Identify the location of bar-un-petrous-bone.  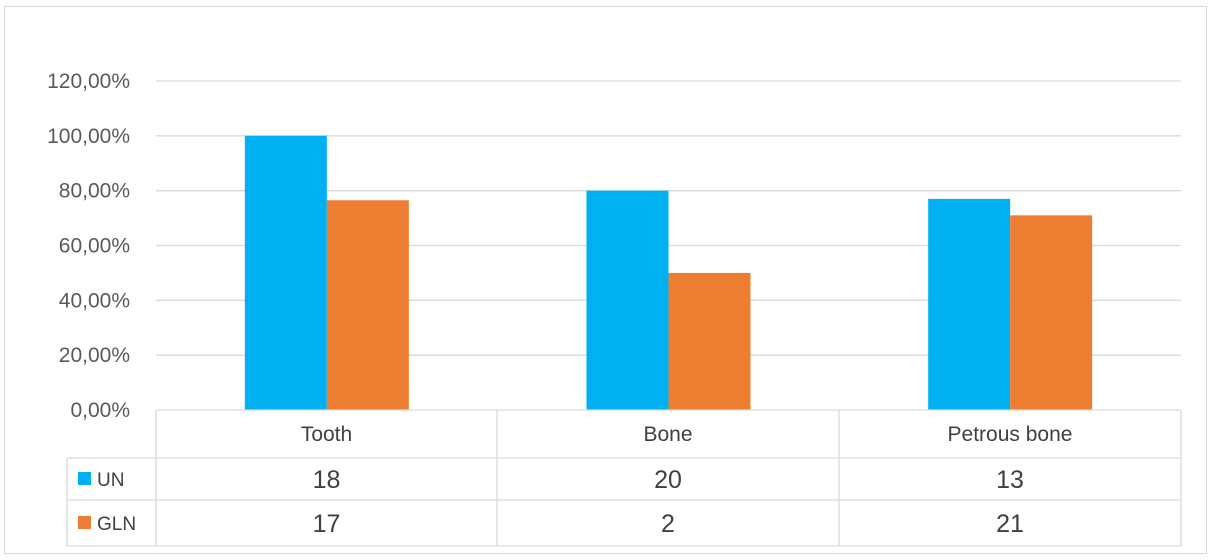
(969, 304).